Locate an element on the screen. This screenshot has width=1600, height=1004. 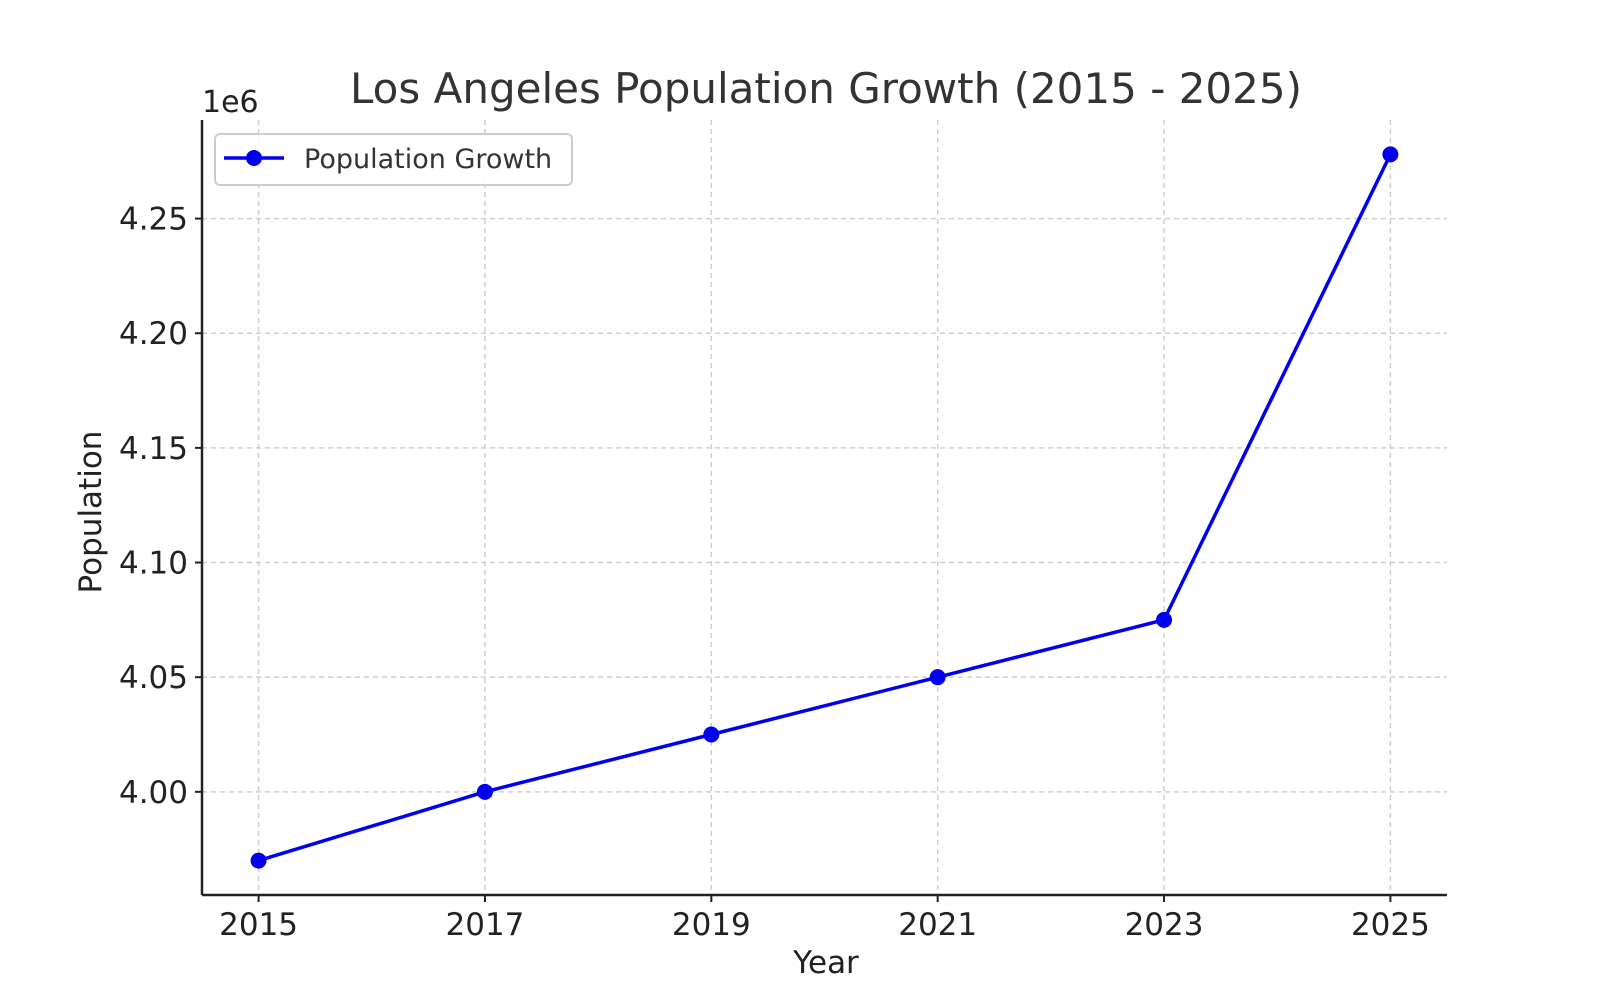
x-tick-label: 2015 is located at coordinates (258, 925).